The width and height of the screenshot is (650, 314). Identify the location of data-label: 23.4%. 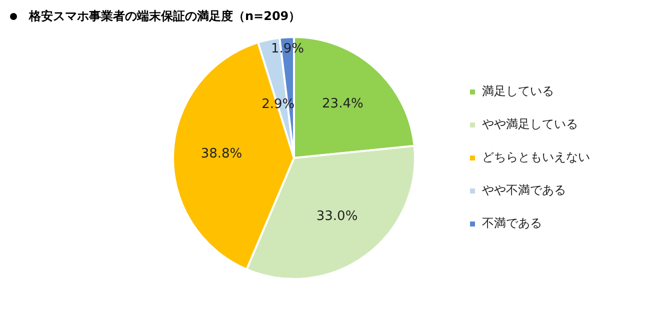
(343, 104).